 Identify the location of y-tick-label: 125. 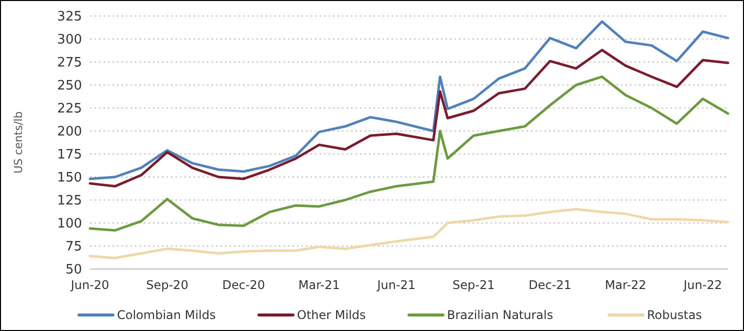
(69, 201).